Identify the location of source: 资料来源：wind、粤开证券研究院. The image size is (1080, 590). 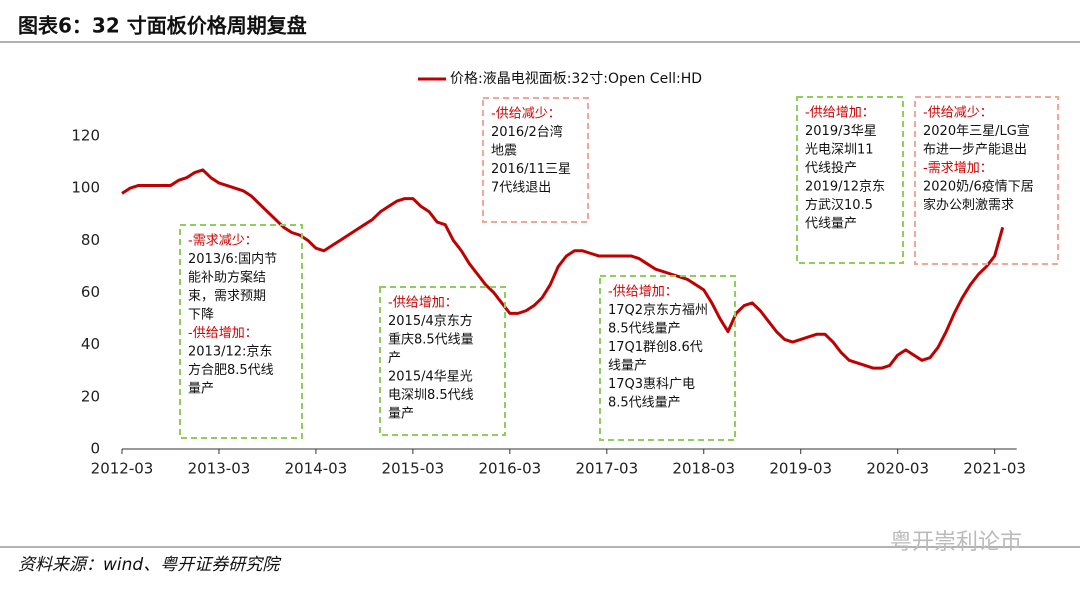
(150, 565).